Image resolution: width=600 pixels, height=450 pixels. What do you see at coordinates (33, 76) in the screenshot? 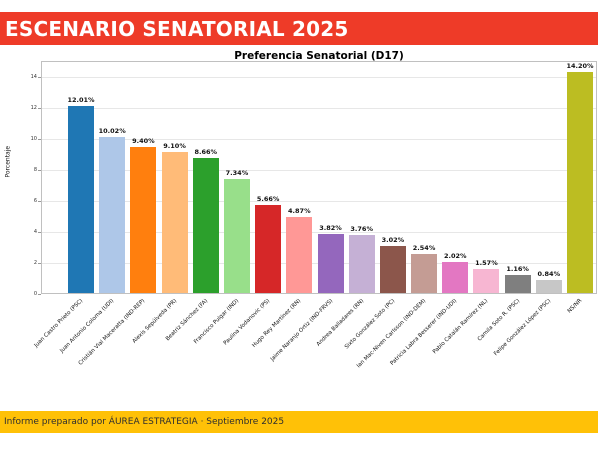
I see `y-tick-label: 14` at bounding box center [33, 76].